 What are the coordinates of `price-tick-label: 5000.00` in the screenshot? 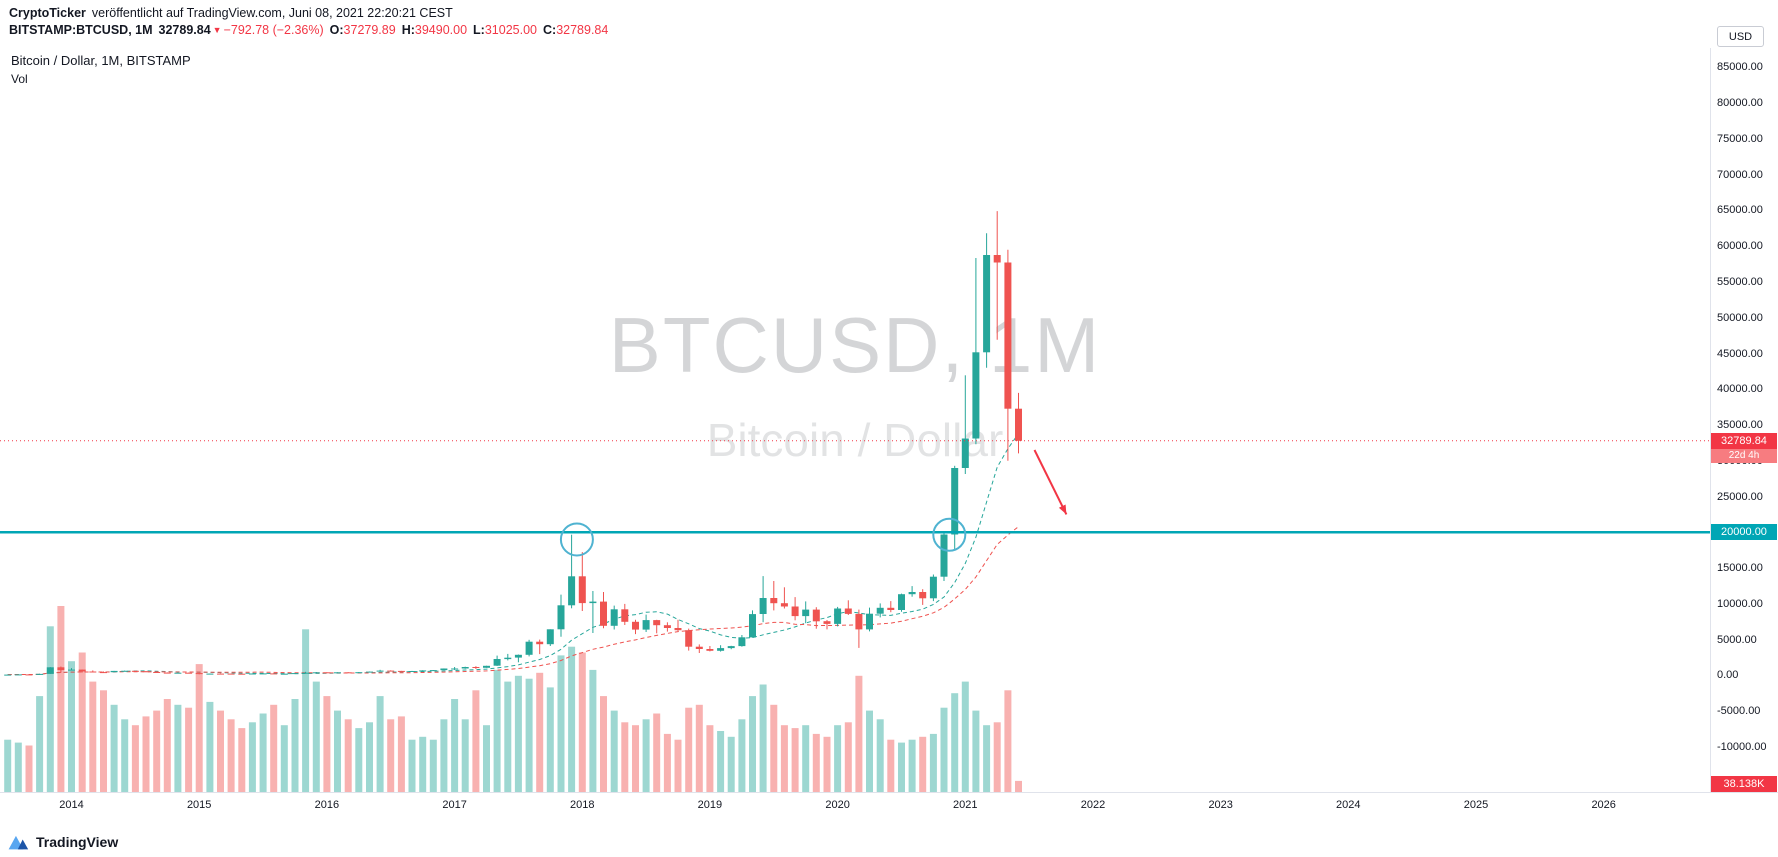 It's located at (1737, 639).